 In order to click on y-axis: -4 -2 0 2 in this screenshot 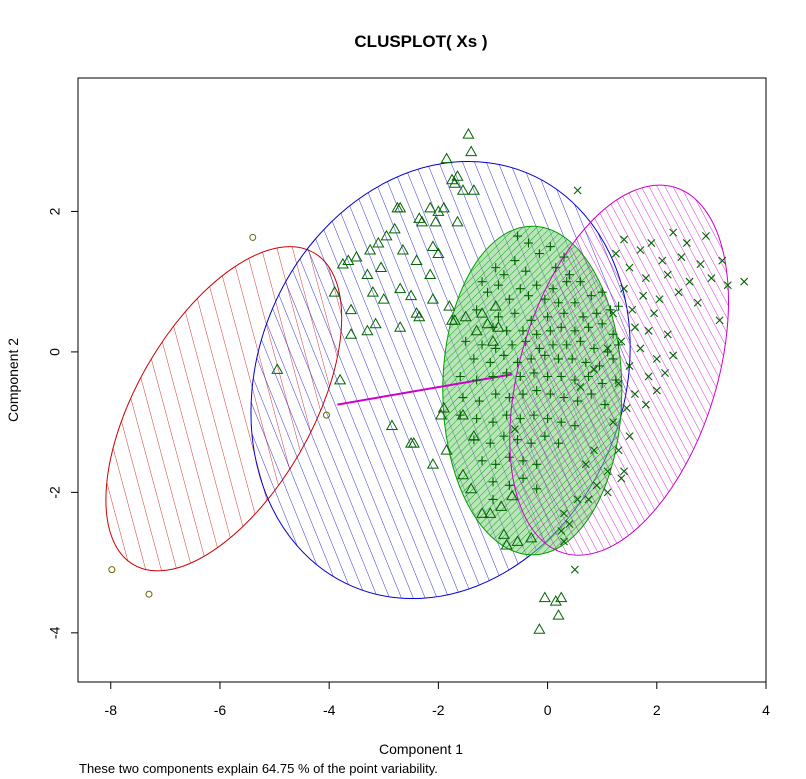, I will do `click(63, 423)`.